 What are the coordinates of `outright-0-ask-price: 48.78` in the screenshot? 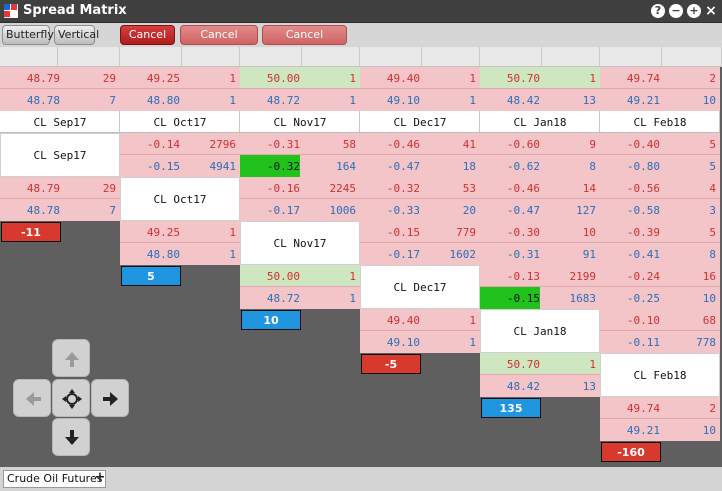 It's located at (43, 100).